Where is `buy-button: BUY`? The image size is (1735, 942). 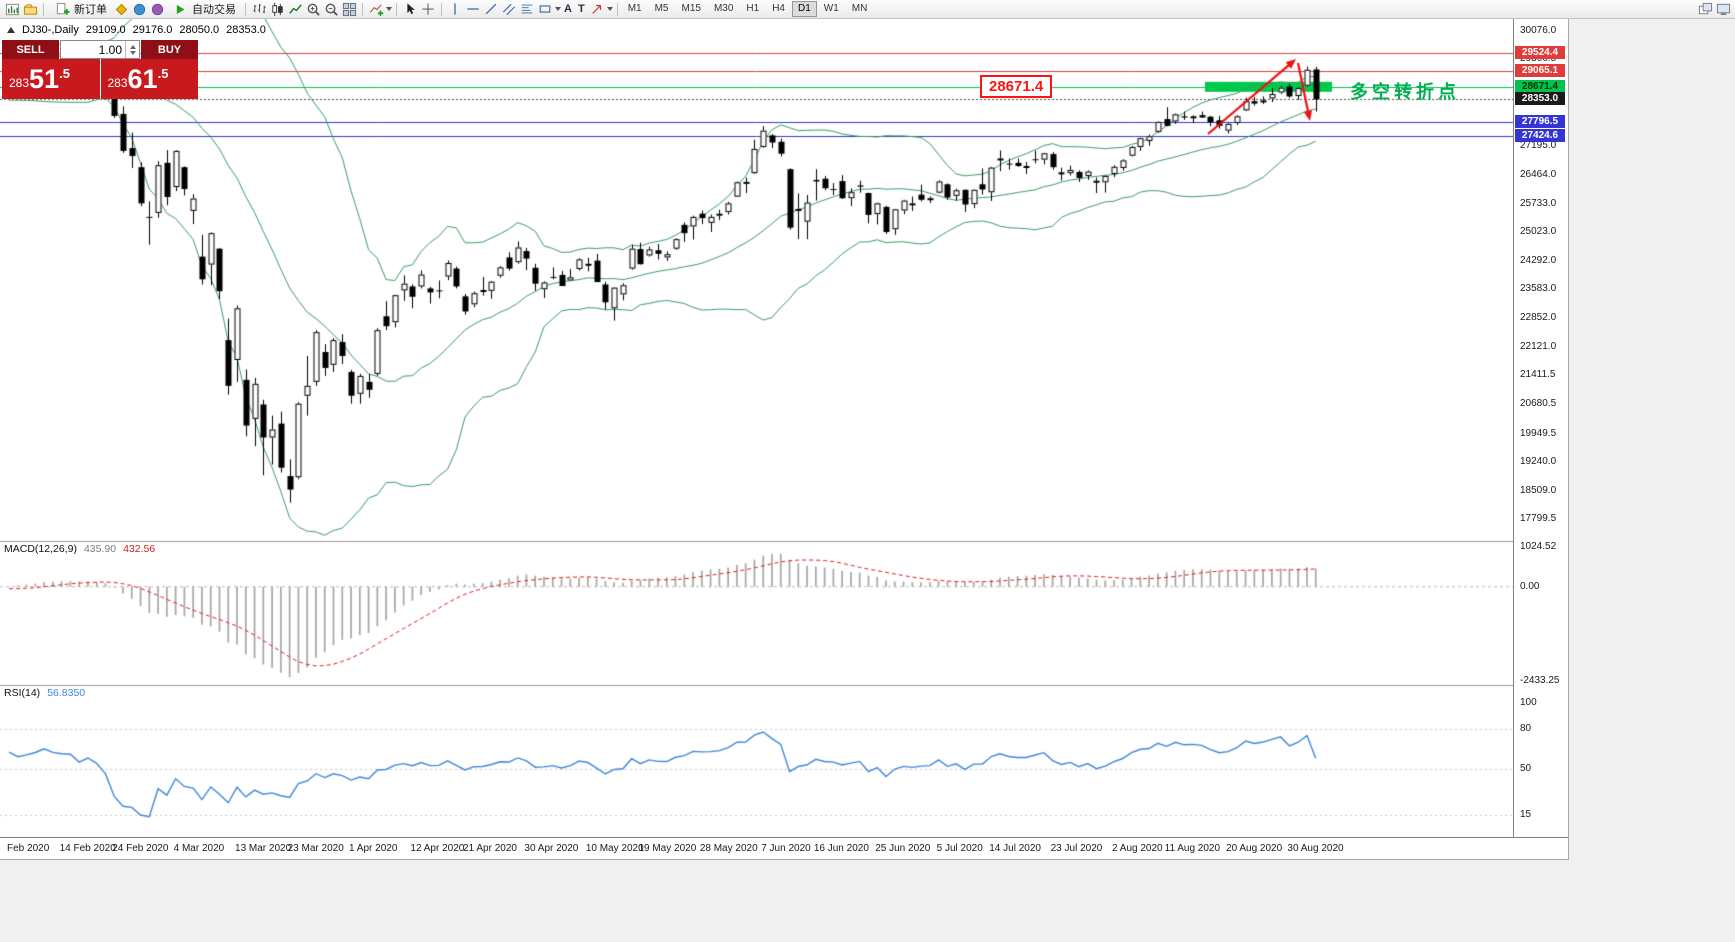 buy-button: BUY is located at coordinates (169, 49).